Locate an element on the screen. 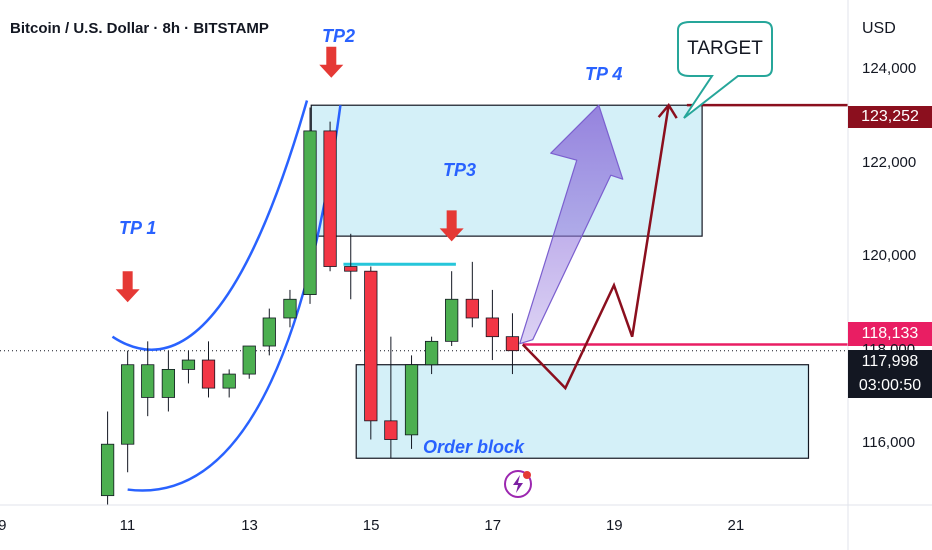 This screenshot has width=932, height=550. red-arrow-down-tp3 is located at coordinates (451, 226).